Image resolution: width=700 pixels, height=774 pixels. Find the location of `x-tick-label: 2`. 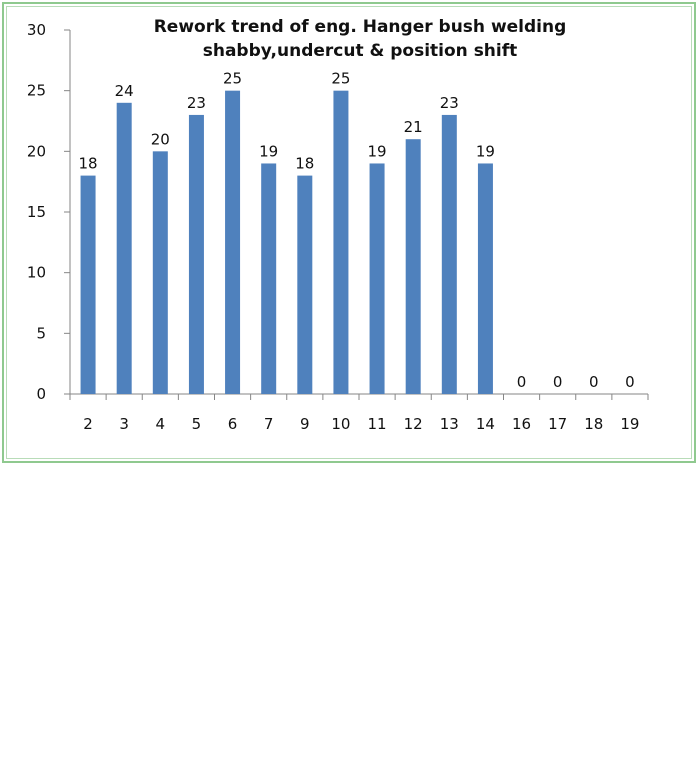

x-tick-label: 2 is located at coordinates (88, 424).